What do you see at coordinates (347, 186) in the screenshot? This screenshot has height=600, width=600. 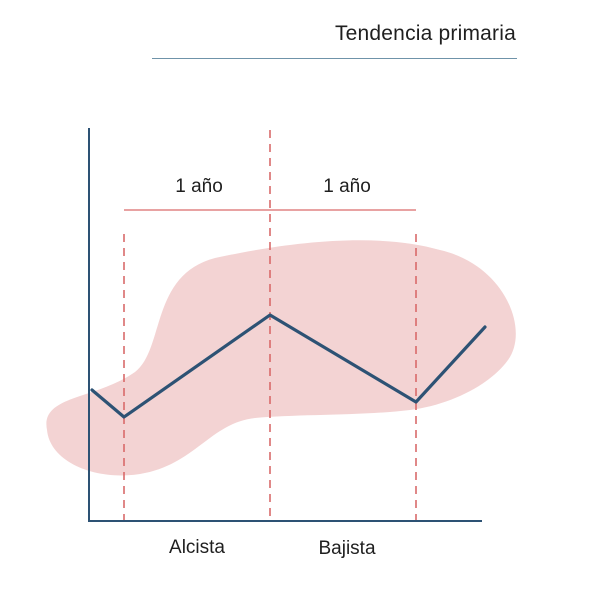 I see `period-label-second-year: 1 año` at bounding box center [347, 186].